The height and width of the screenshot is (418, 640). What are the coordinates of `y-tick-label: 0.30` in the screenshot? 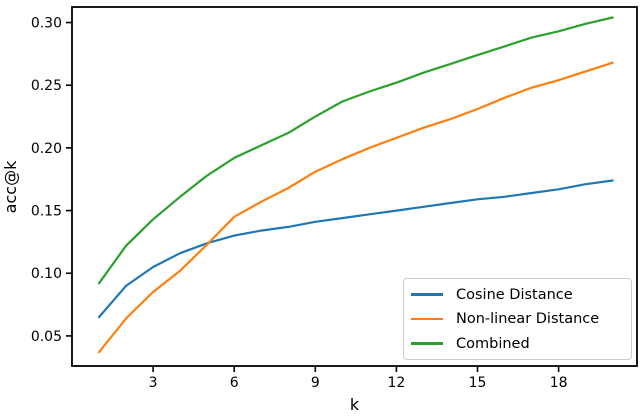 It's located at (46, 24).